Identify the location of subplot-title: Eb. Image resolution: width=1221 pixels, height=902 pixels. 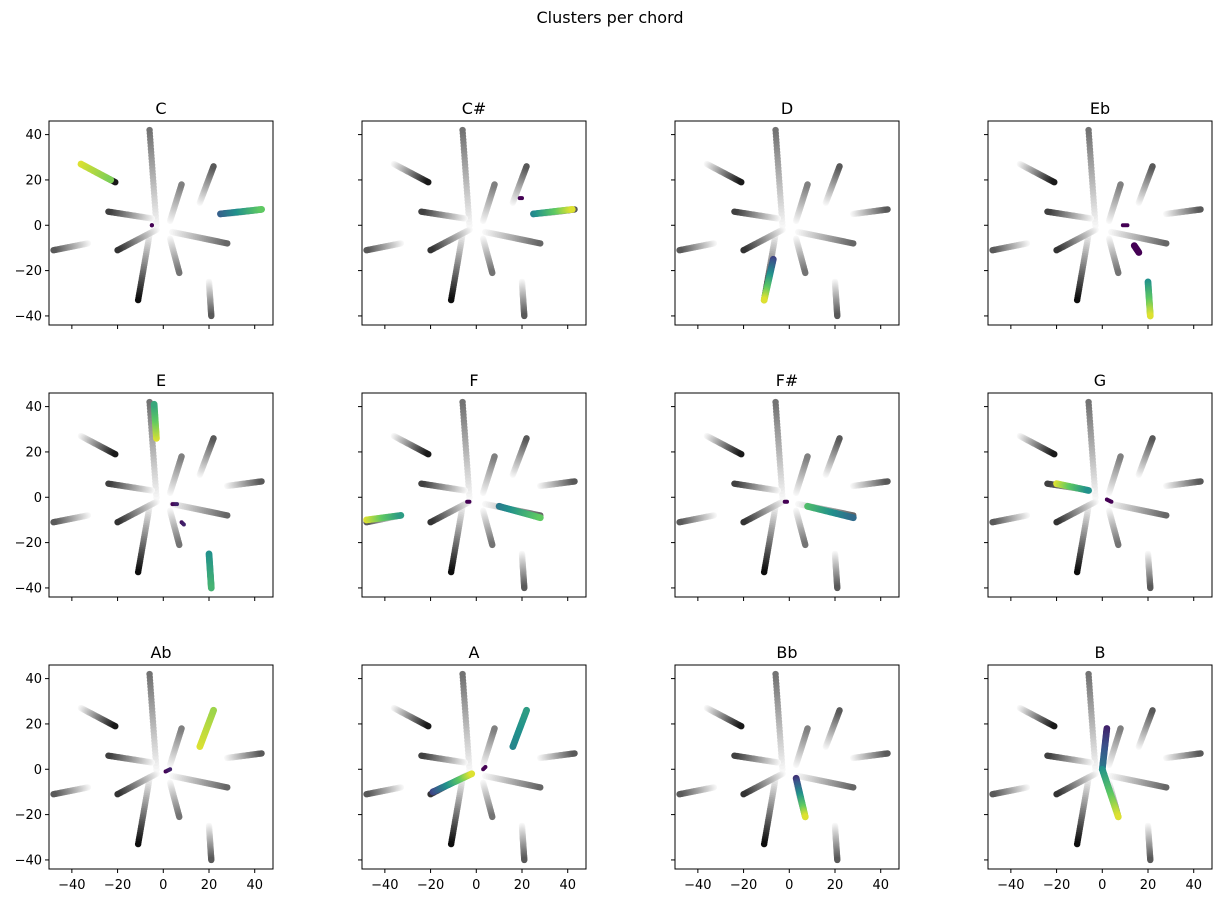
(1100, 108).